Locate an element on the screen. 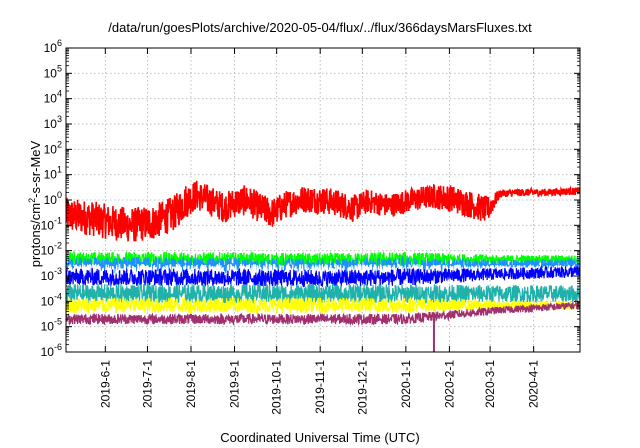 This screenshot has width=640, height=448. x-tick-label: 2020-3-1 is located at coordinates (490, 384).